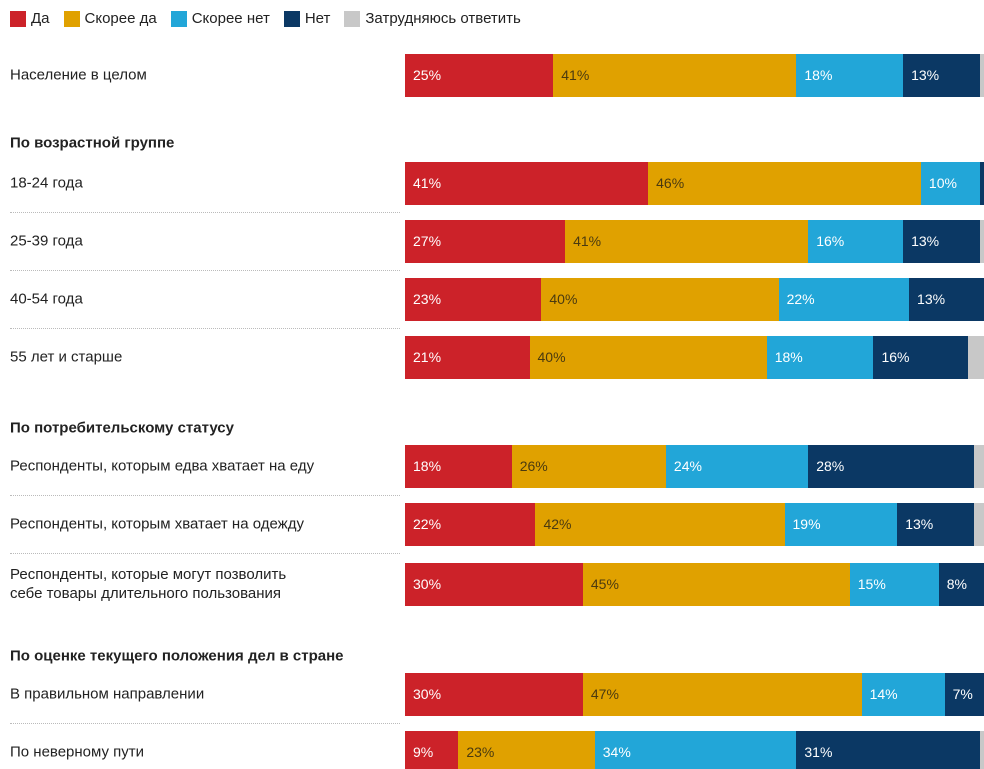  What do you see at coordinates (737, 466) in the screenshot?
I see `bar-segment: 24%` at bounding box center [737, 466].